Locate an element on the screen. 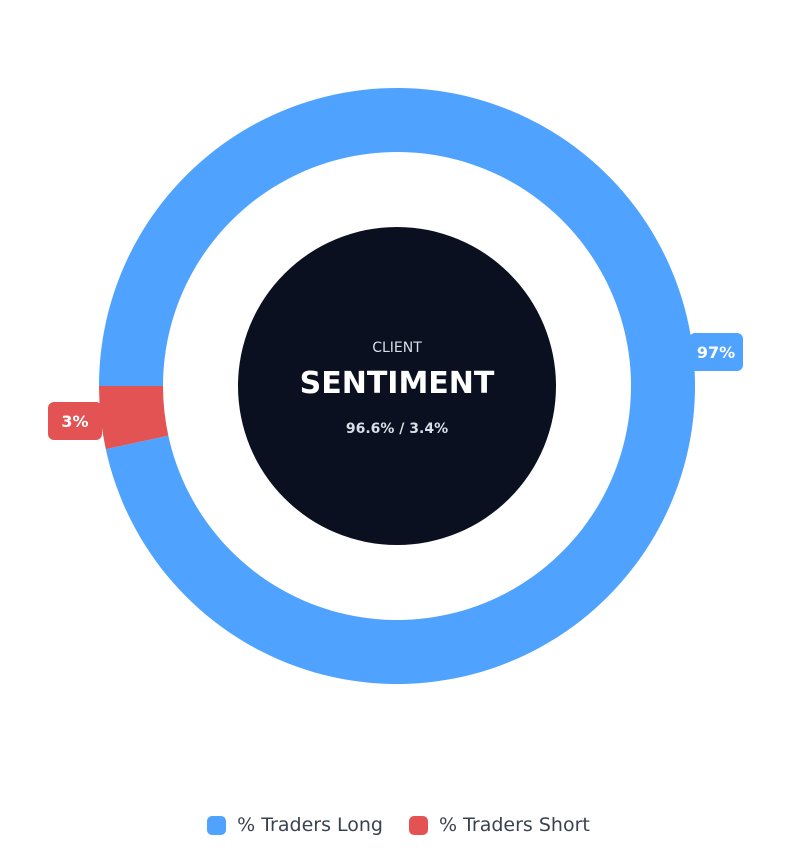 This screenshot has width=797, height=856. legend-swatch-short is located at coordinates (418, 825).